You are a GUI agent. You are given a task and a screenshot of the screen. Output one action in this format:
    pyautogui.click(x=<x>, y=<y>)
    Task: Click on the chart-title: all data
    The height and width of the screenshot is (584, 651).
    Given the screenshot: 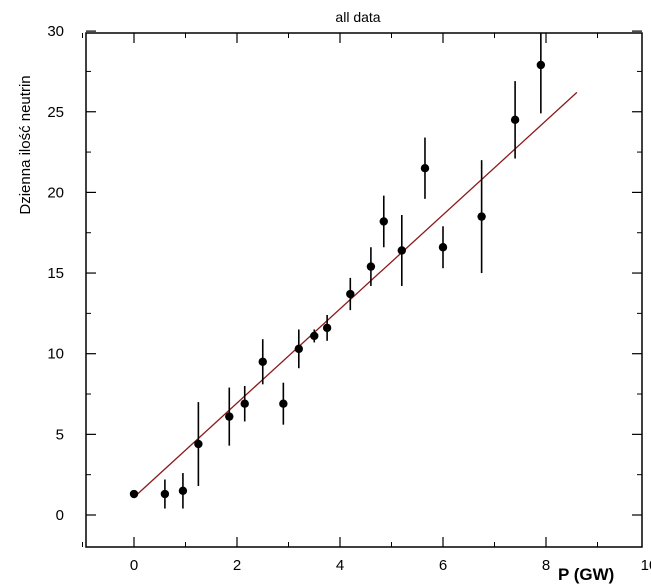 What is the action you would take?
    pyautogui.click(x=357, y=17)
    